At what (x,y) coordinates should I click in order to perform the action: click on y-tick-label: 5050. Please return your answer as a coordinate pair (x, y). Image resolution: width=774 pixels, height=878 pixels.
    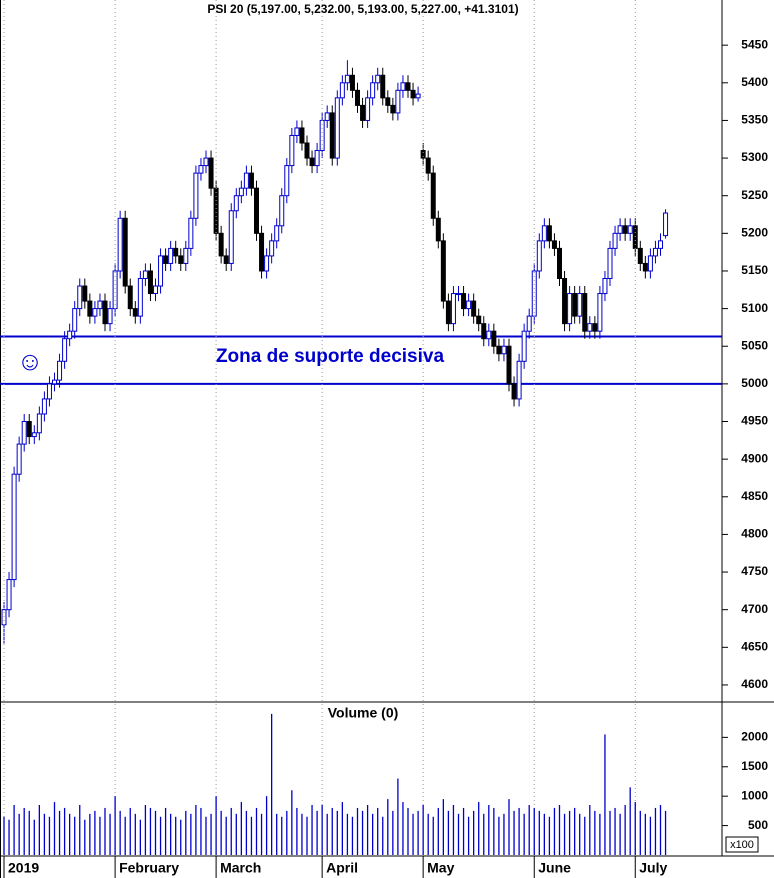
    Looking at the image, I should click on (754, 345).